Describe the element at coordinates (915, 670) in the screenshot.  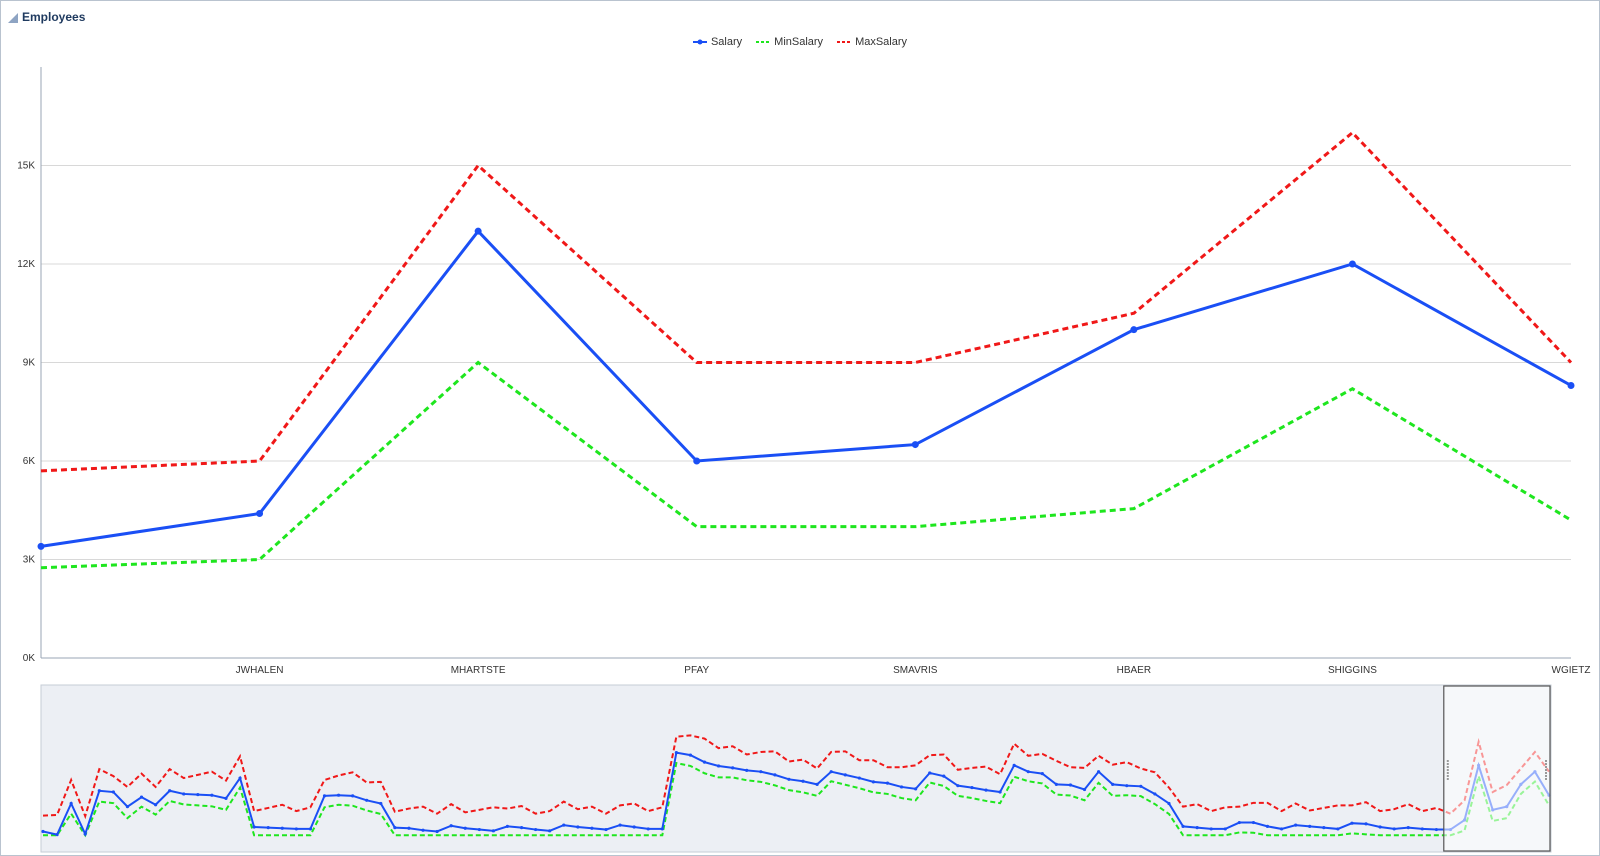
I see `x-tick-label: SMAVRIS` at that location.